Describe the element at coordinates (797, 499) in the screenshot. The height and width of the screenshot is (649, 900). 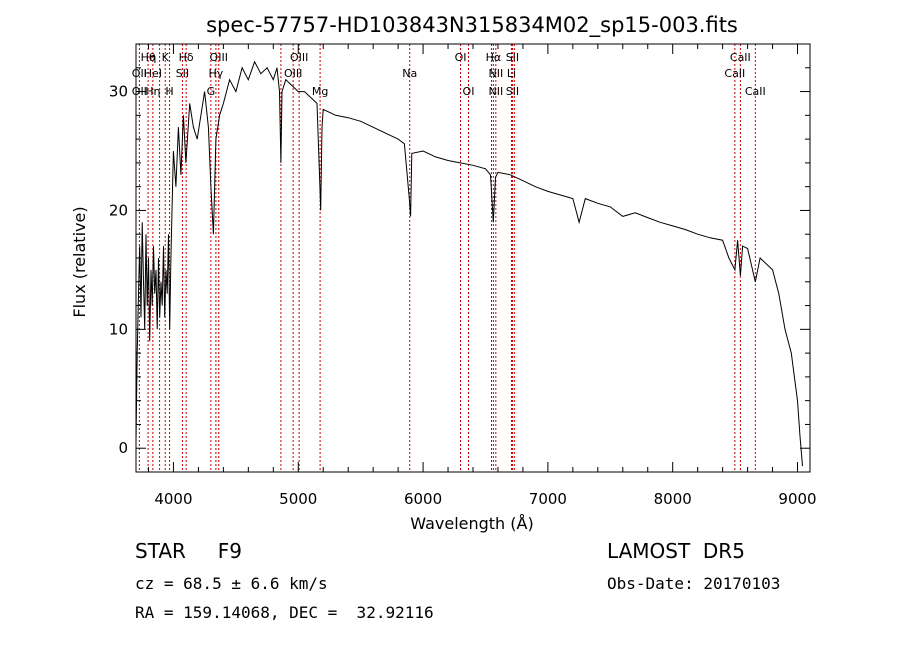
I see `x-tick-label: 9000` at that location.